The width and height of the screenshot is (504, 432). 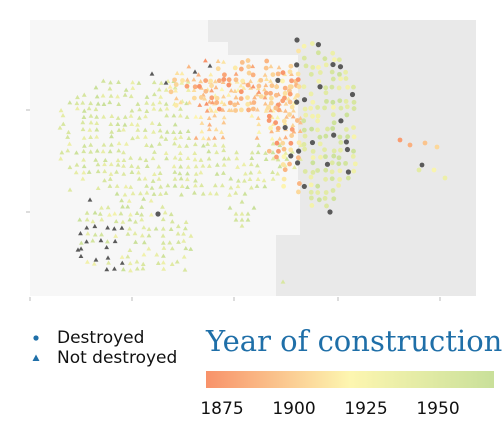 I want to click on colorbar-tick-label: 1950, so click(x=438, y=409).